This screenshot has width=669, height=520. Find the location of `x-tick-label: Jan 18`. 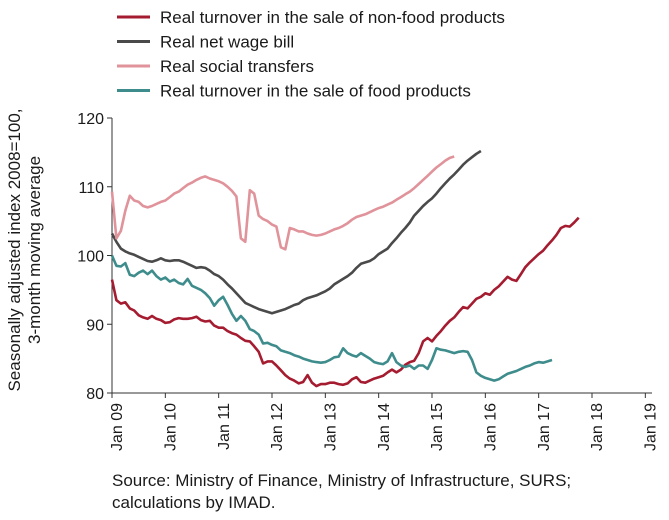

x-tick-label: Jan 18 is located at coordinates (597, 427).